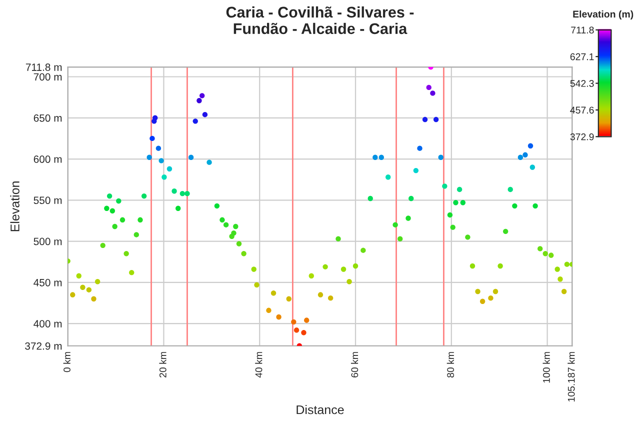 Image resolution: width=640 pixels, height=427 pixels. What do you see at coordinates (582, 110) in the screenshot?
I see `color-bar-label: 457.6` at bounding box center [582, 110].